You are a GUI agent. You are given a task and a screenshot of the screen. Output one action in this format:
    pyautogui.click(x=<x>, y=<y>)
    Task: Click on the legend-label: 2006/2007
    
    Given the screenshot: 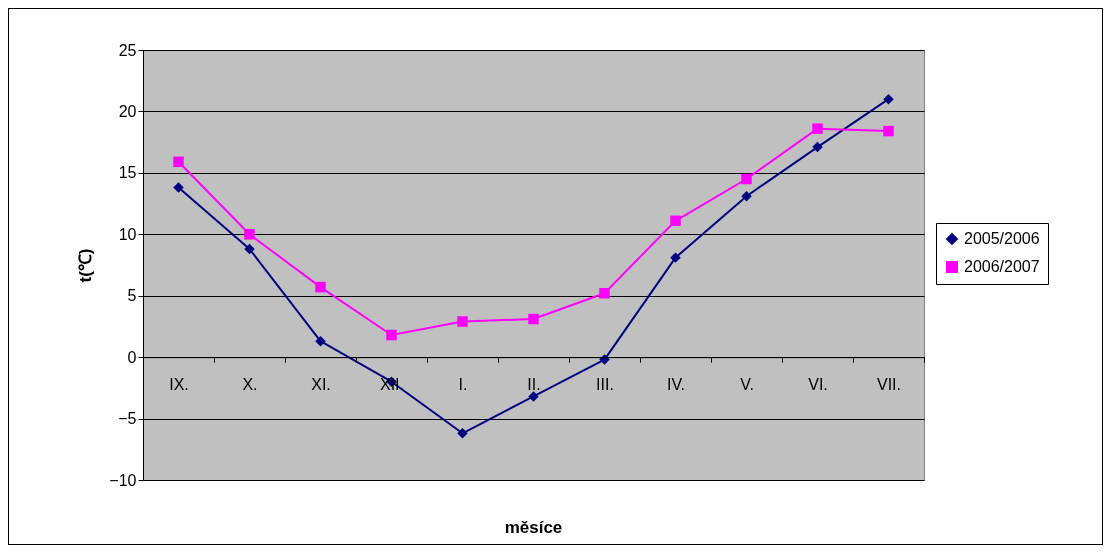 What is the action you would take?
    pyautogui.click(x=1002, y=266)
    